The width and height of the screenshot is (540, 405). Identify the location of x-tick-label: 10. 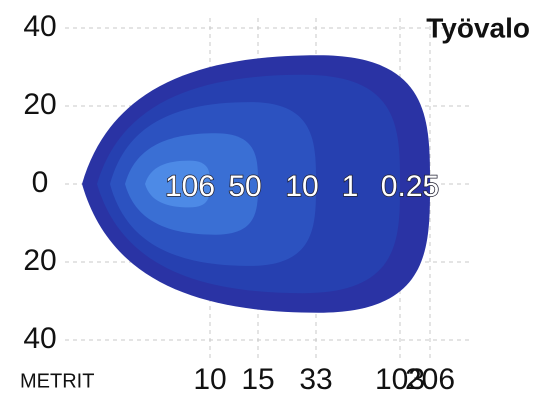
(209, 379).